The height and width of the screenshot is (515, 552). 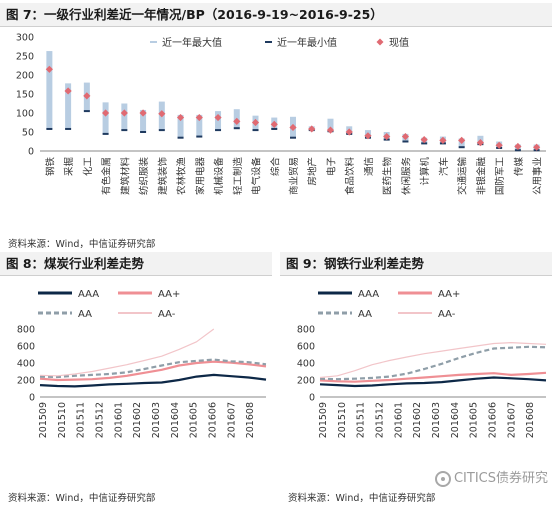 I want to click on y-tick-label: 400, so click(x=26, y=364).